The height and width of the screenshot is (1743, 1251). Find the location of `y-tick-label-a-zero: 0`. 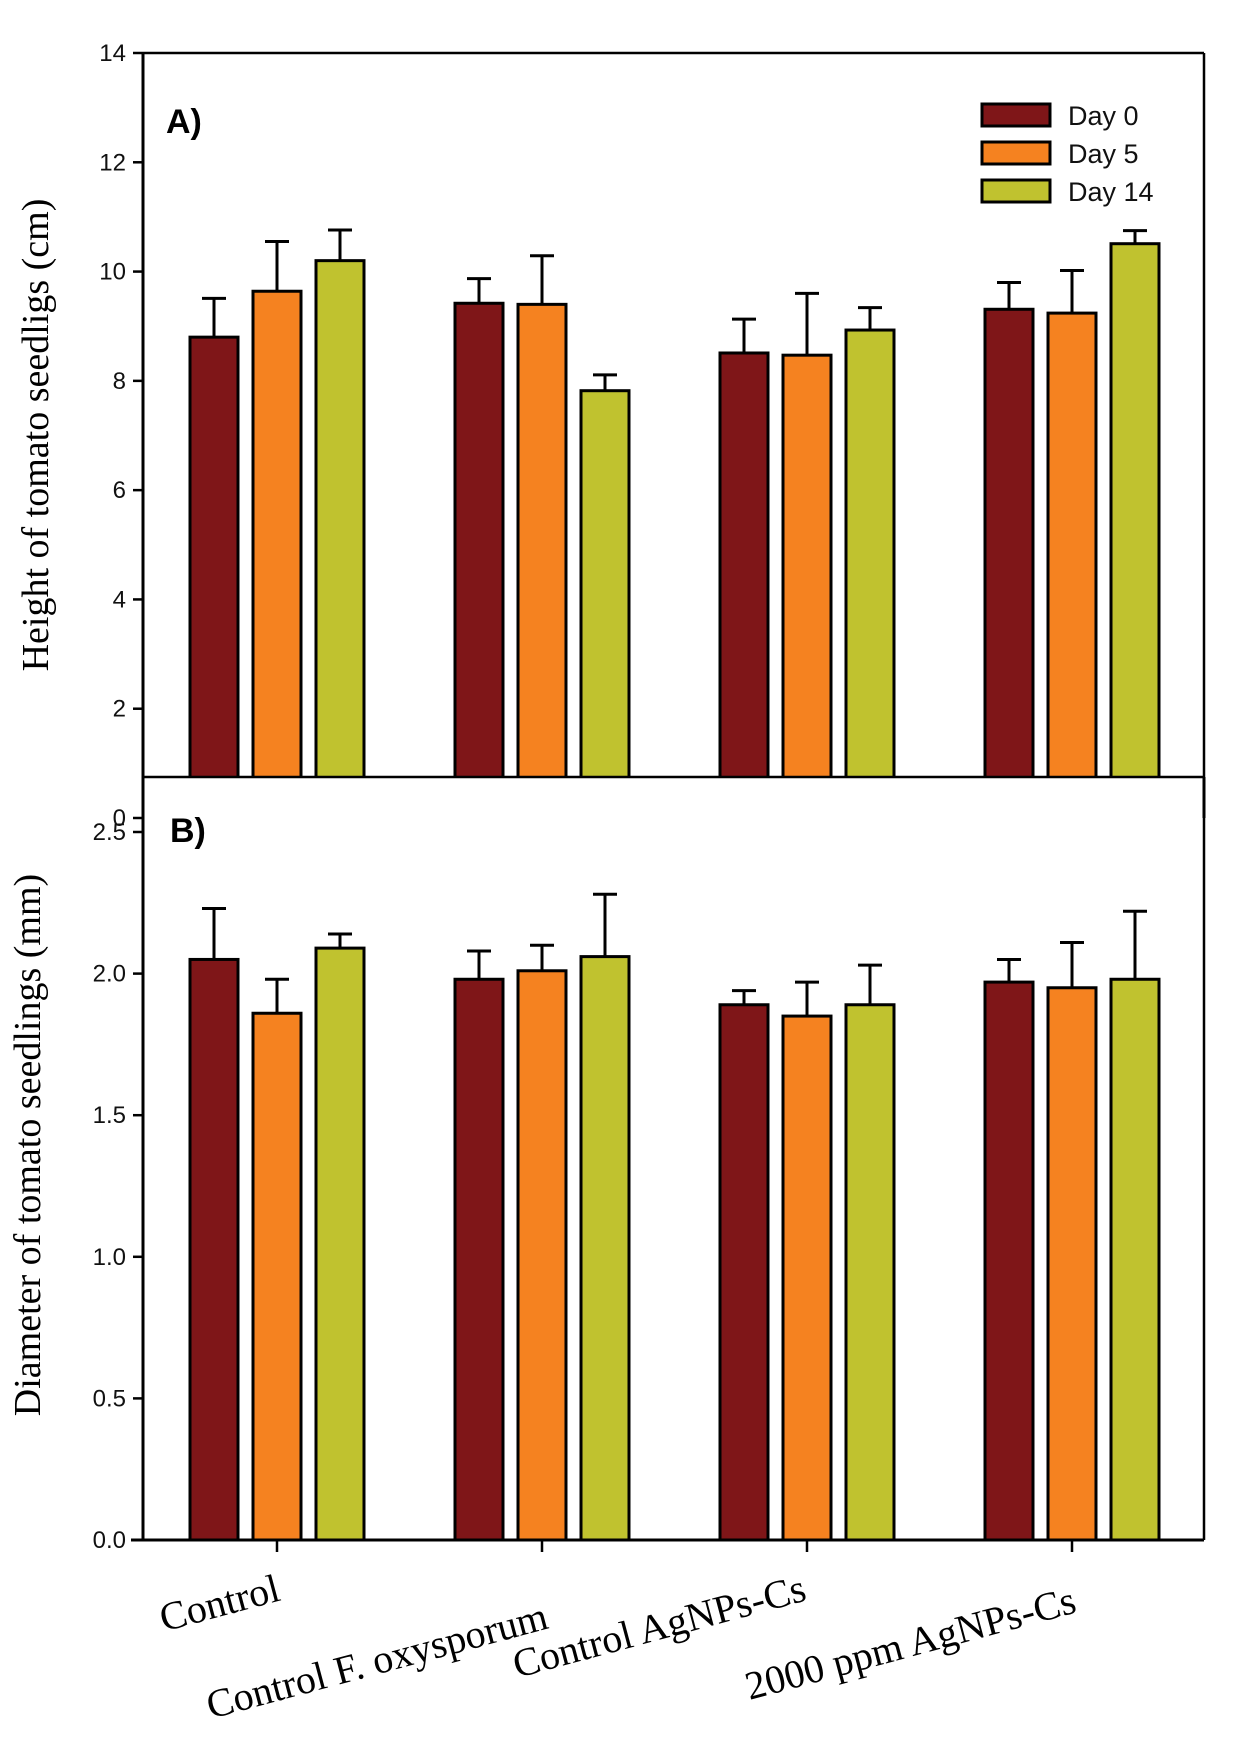

y-tick-label-a-zero: 0 is located at coordinates (119, 818).